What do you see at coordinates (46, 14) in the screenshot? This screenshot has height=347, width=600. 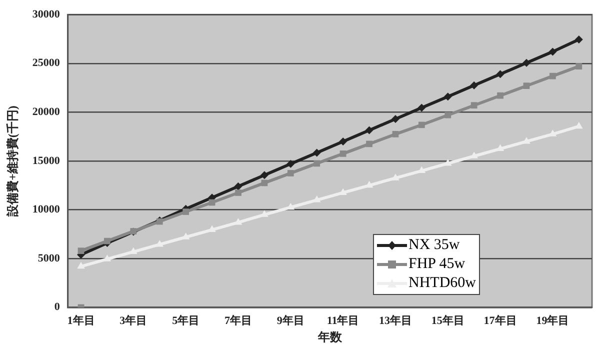 I see `y-tick-label: 30000` at bounding box center [46, 14].